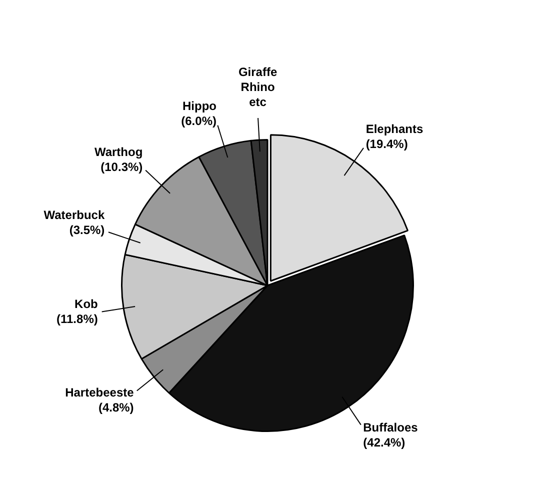  I want to click on data-label: (42.4%), so click(384, 442).